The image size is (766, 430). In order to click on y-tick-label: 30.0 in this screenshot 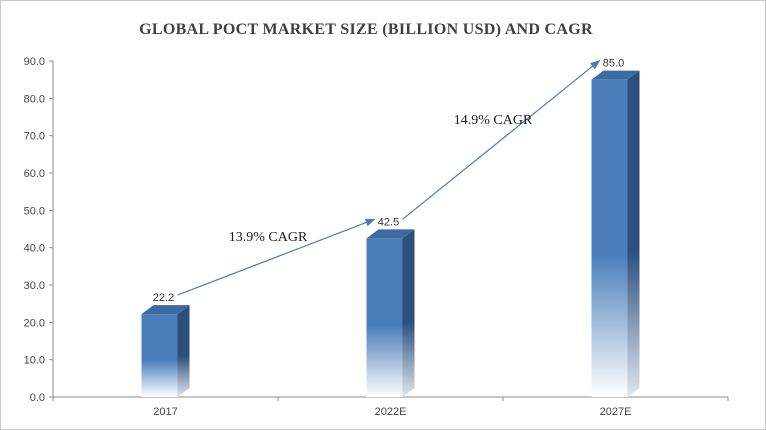, I will do `click(34, 286)`.